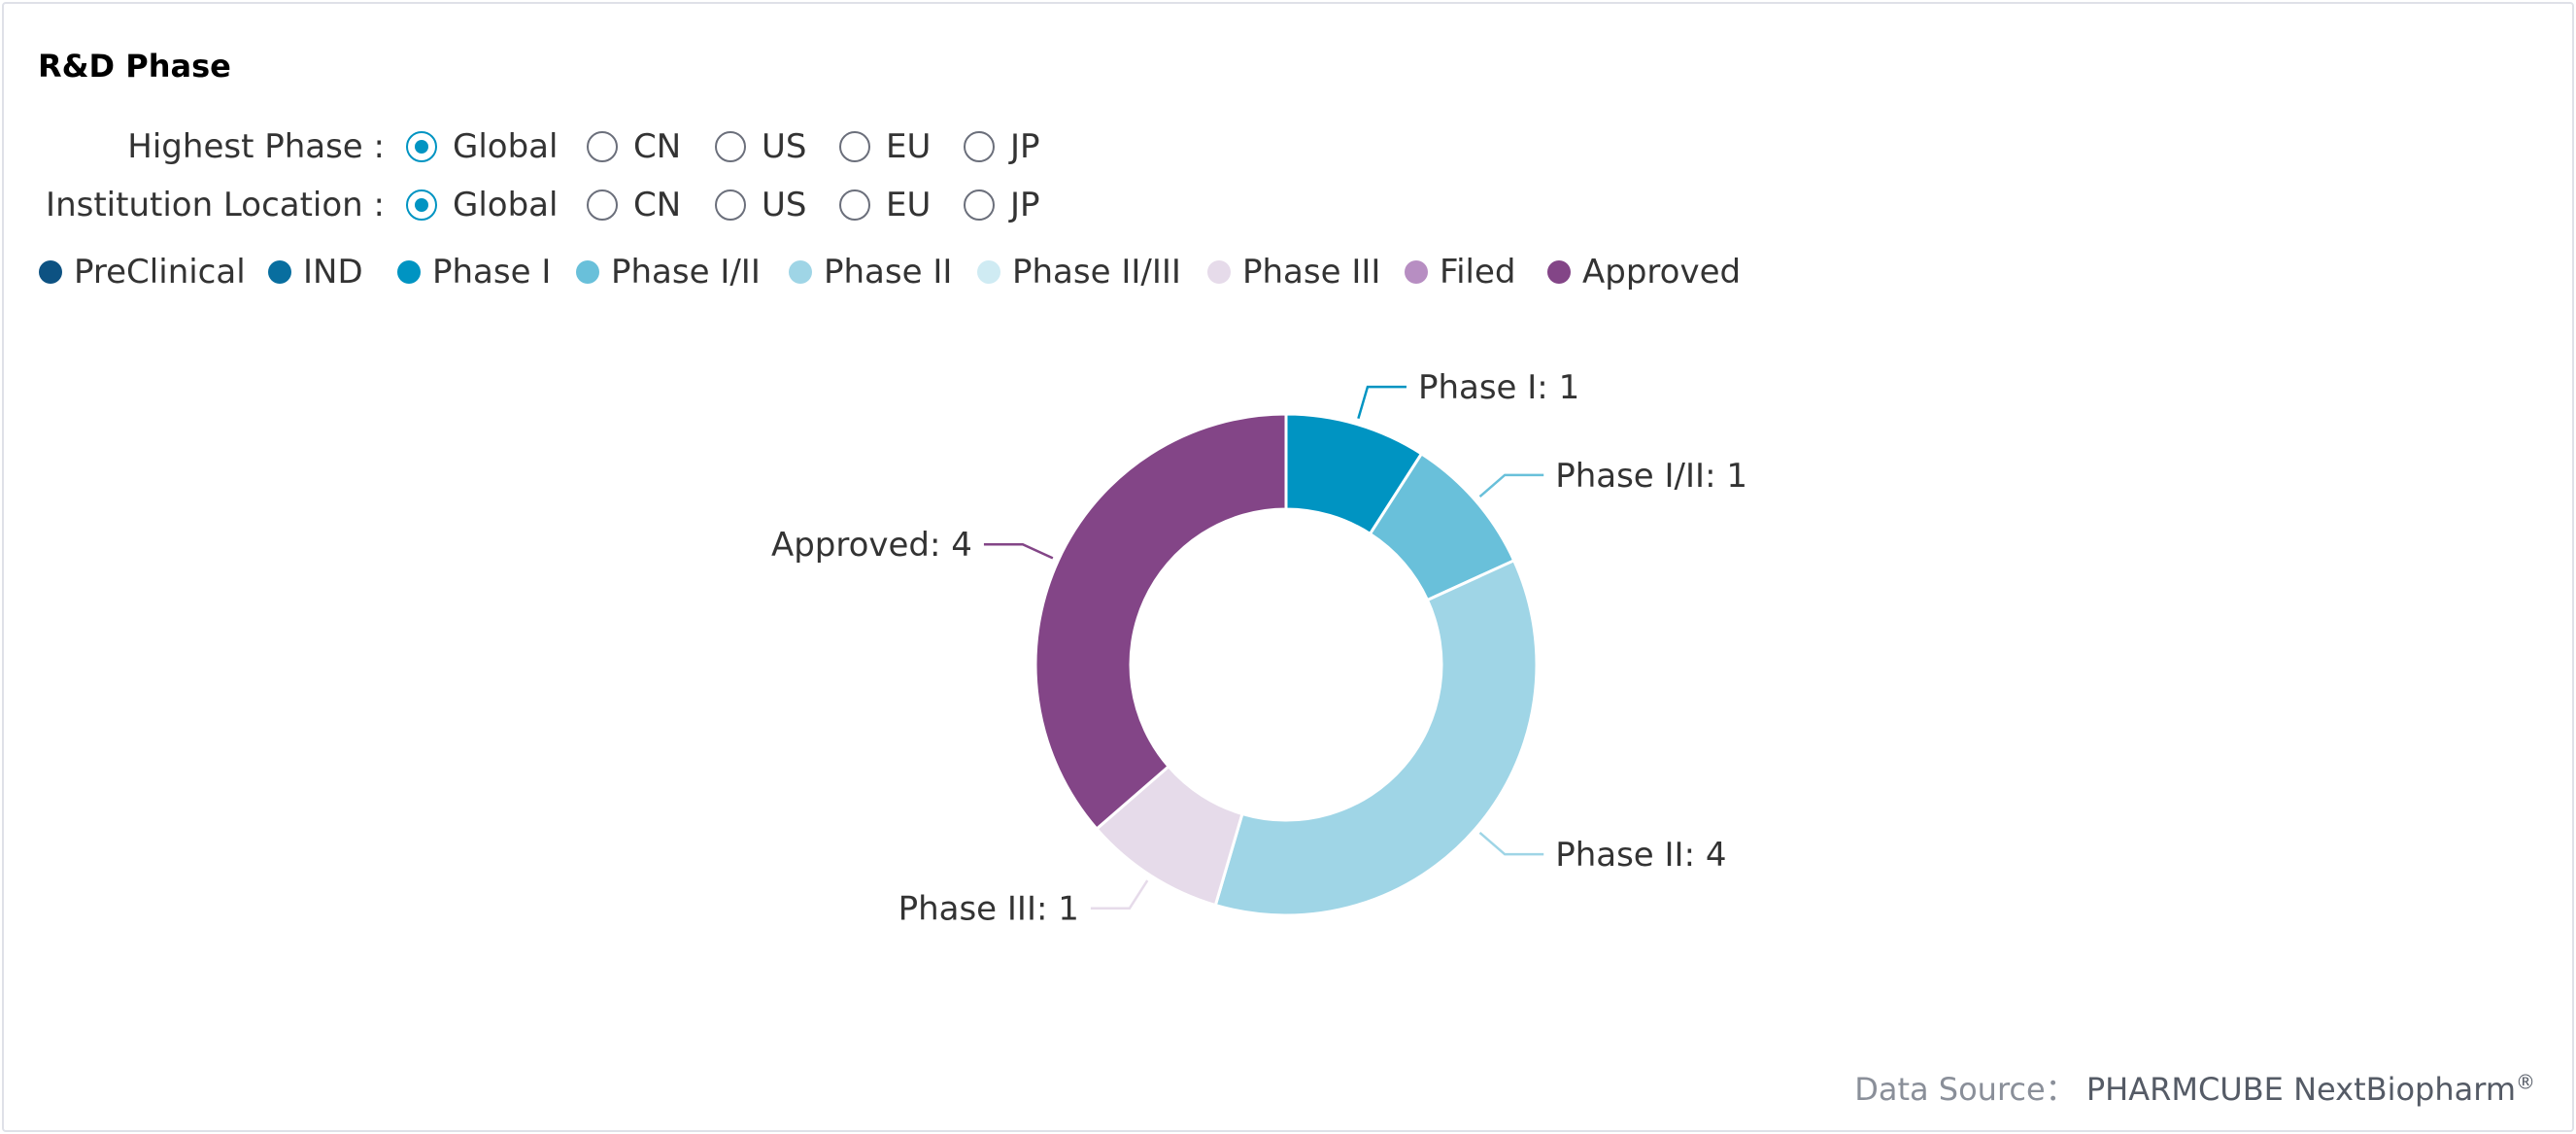  What do you see at coordinates (1965, 1089) in the screenshot?
I see `data-source-label: Data Source：` at bounding box center [1965, 1089].